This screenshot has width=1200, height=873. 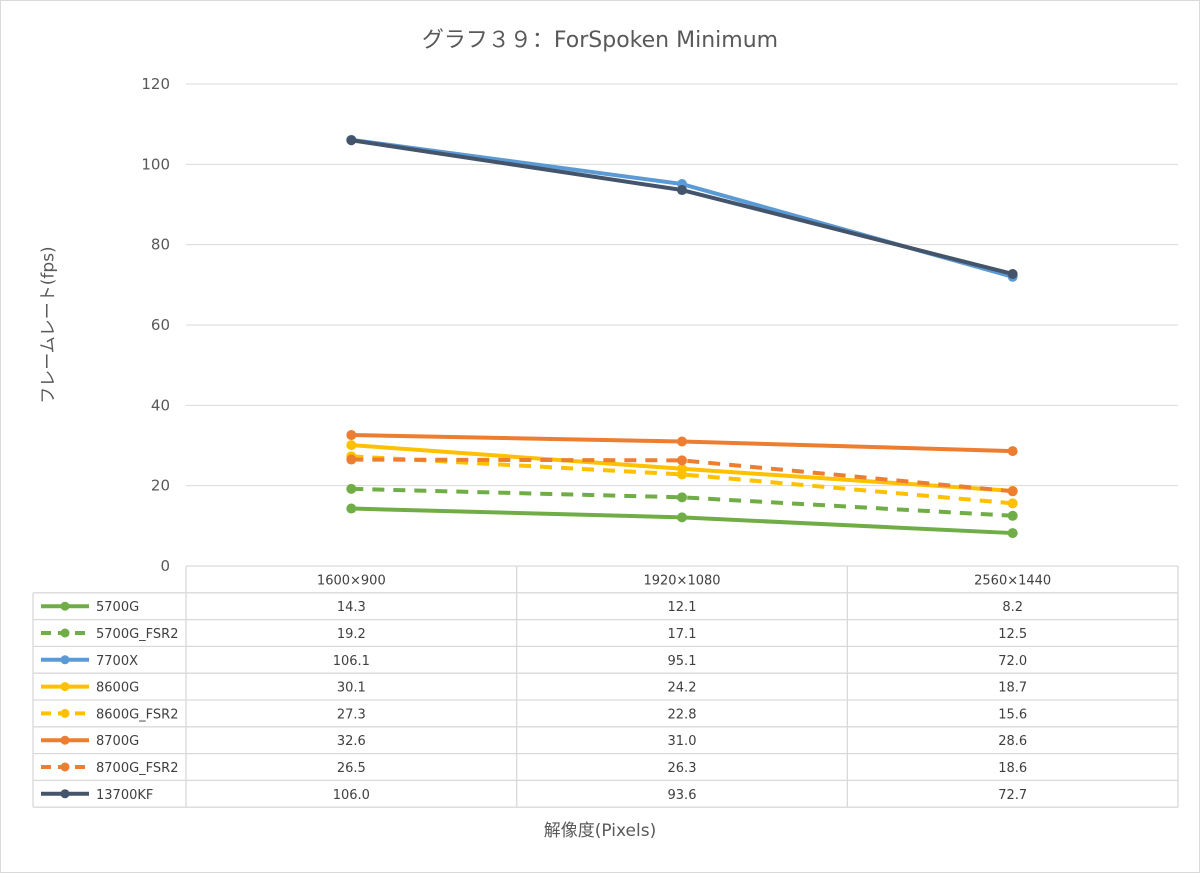 What do you see at coordinates (682, 661) in the screenshot?
I see `data-label: 95.1` at bounding box center [682, 661].